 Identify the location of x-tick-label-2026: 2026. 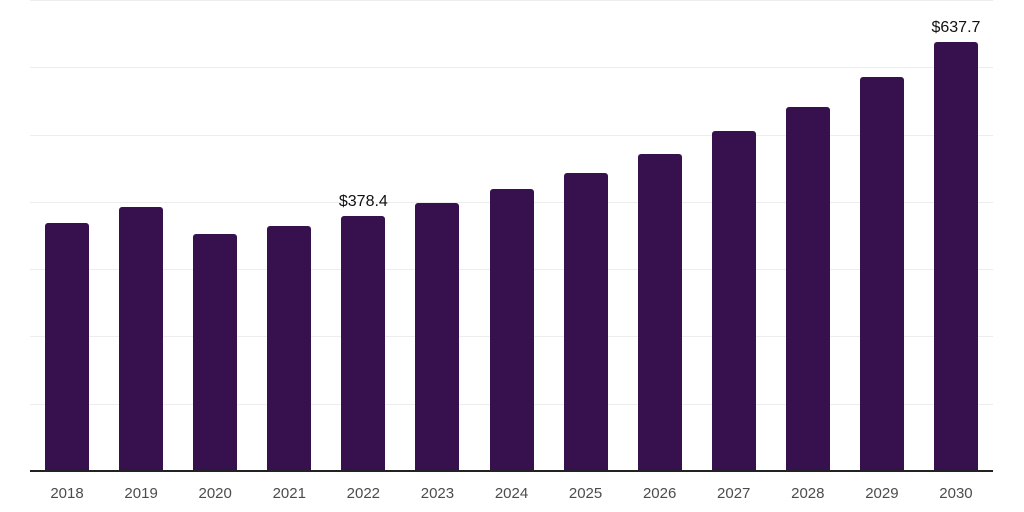
(659, 493).